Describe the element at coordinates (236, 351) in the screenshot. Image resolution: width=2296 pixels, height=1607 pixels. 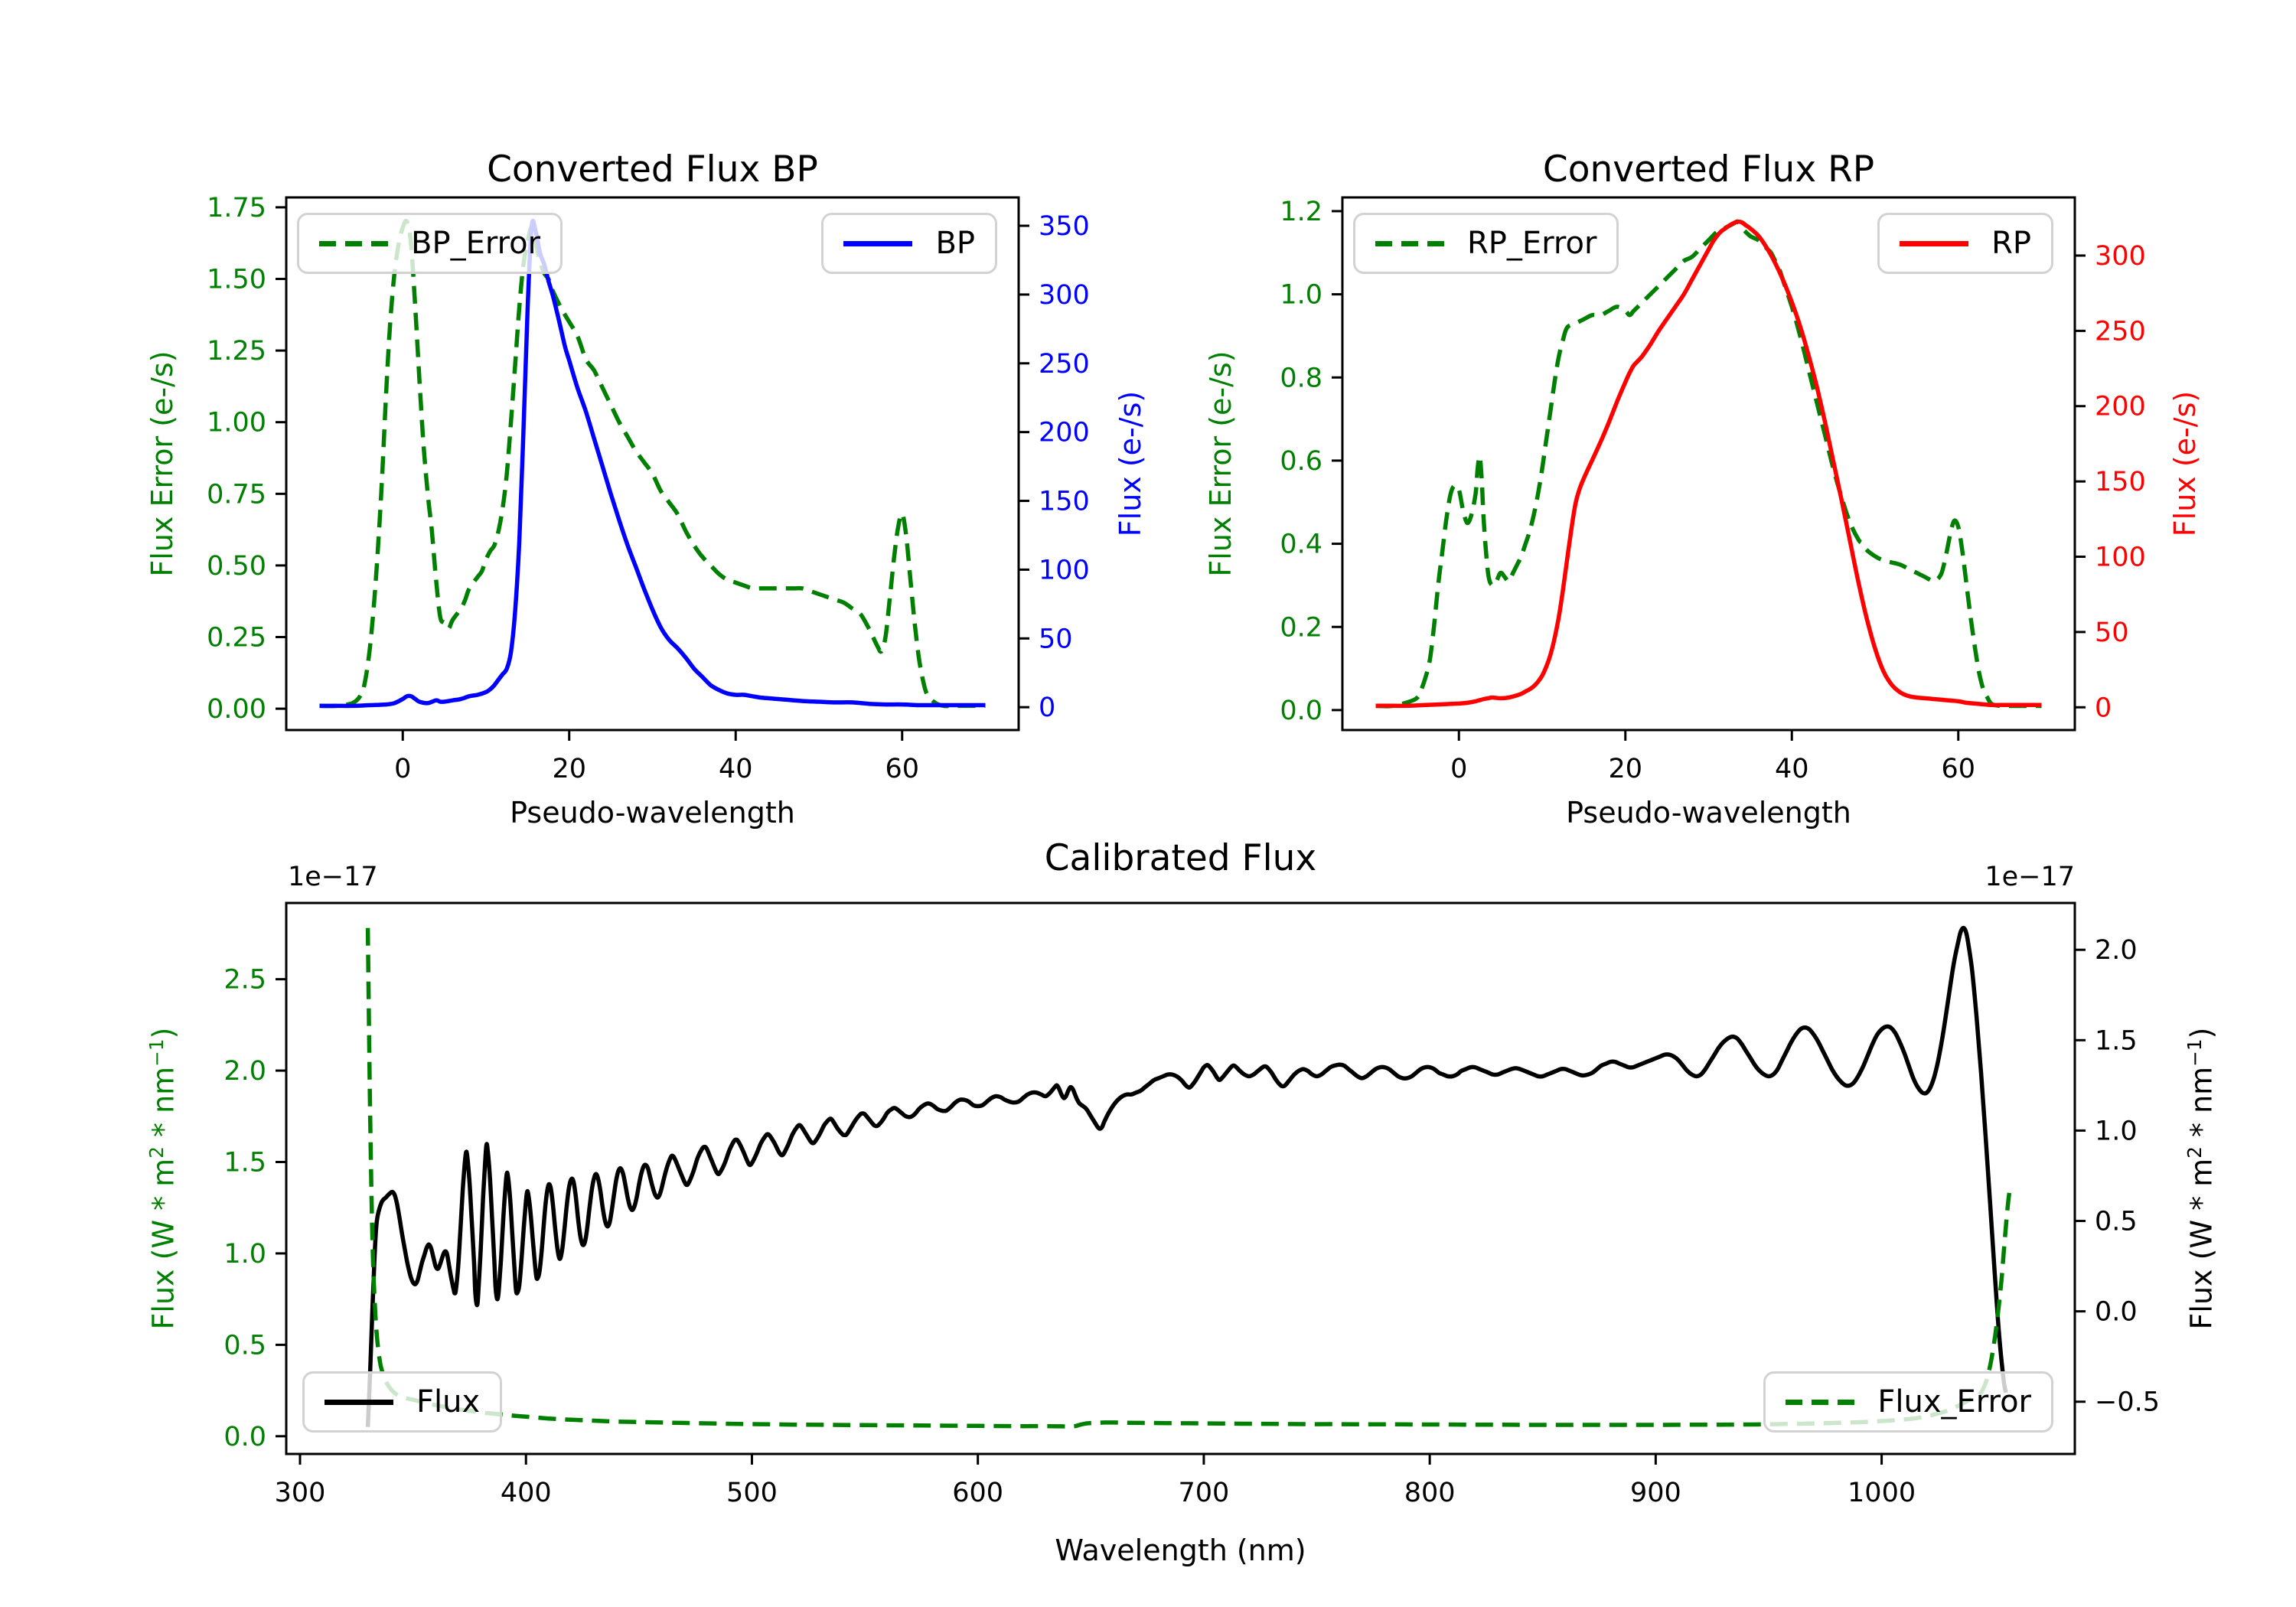
I see `bp-y-tick-label-left: 1.25` at that location.